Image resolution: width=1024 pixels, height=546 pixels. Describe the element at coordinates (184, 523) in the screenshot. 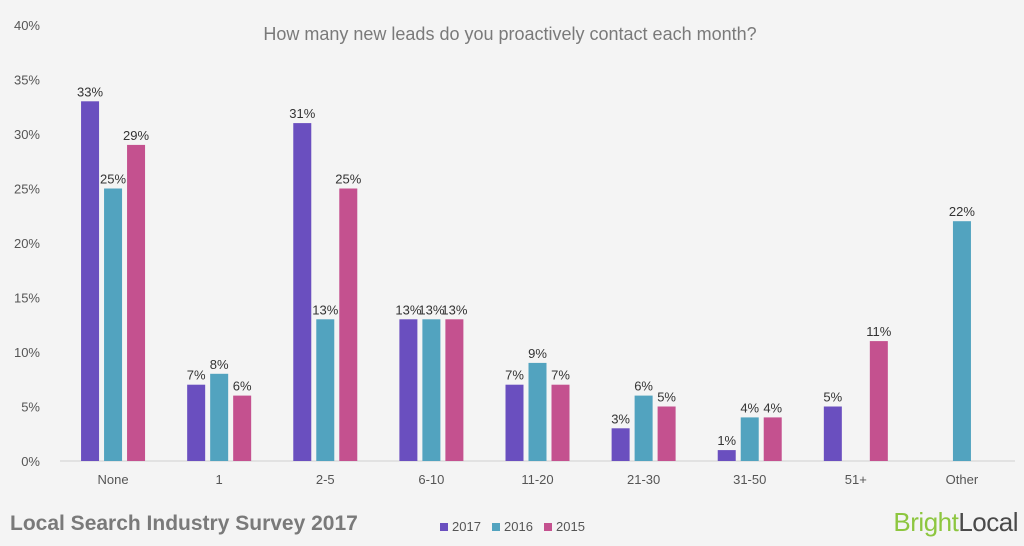

I see `survey-title: Local Search Industry Survey 2017` at that location.